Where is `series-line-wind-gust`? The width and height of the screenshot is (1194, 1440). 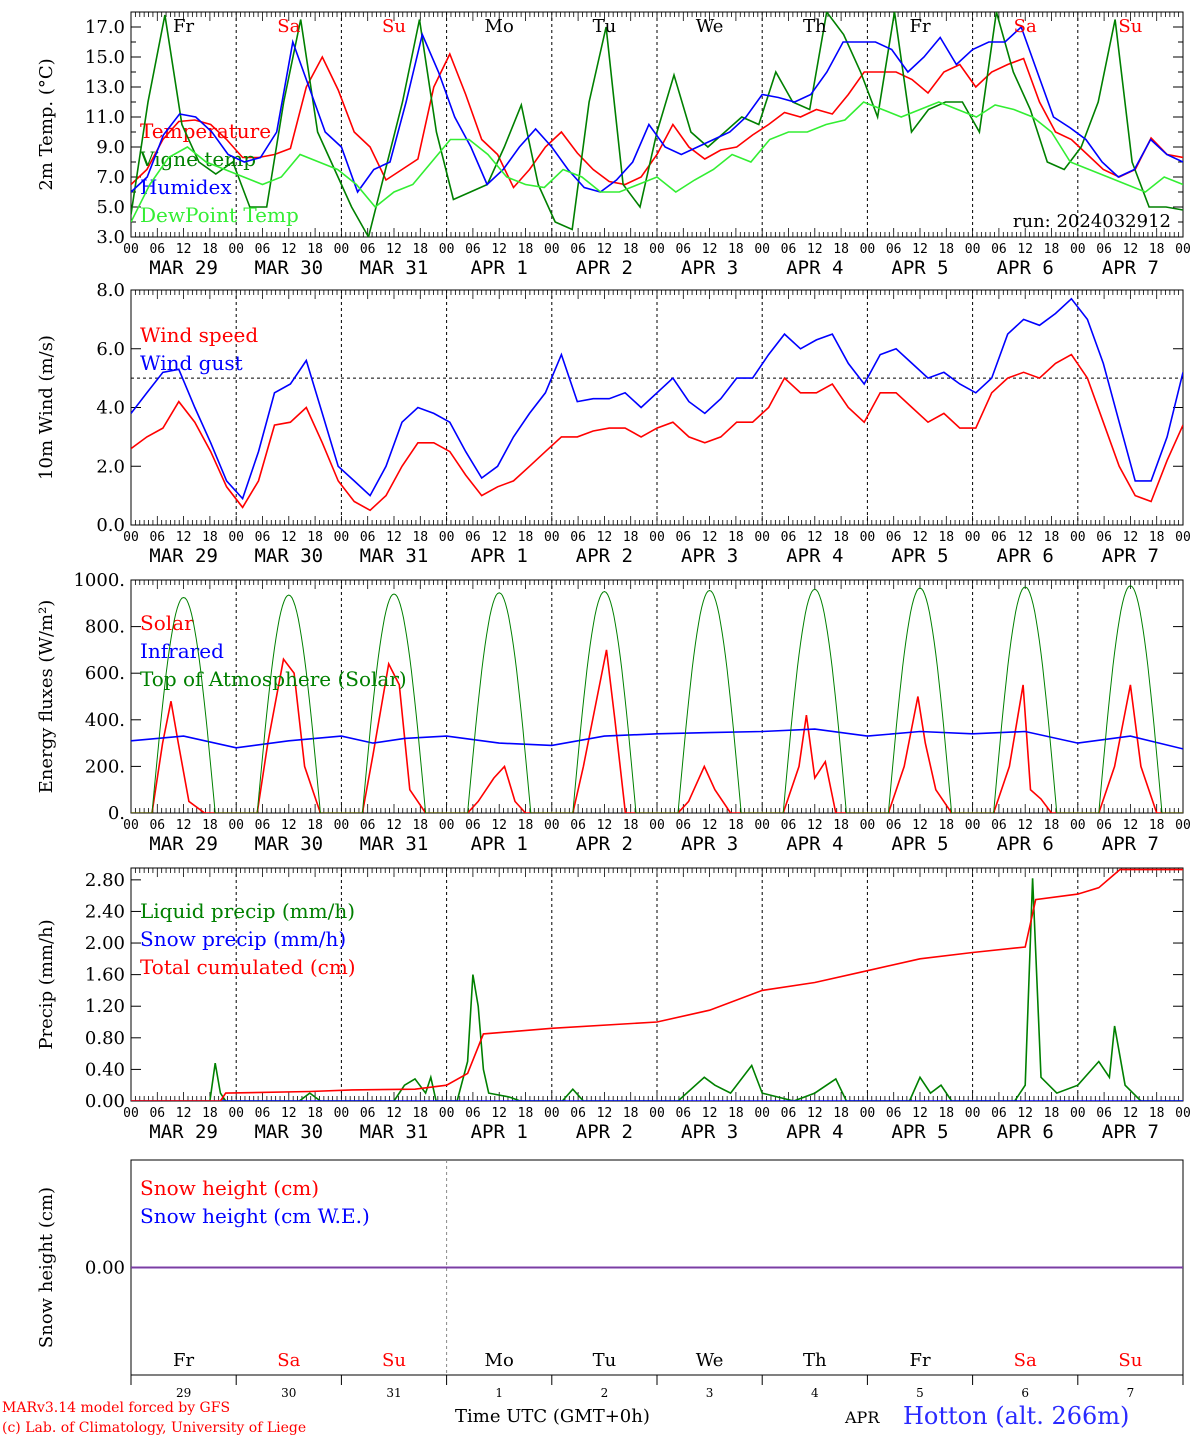
series-line-wind-gust is located at coordinates (657, 399).